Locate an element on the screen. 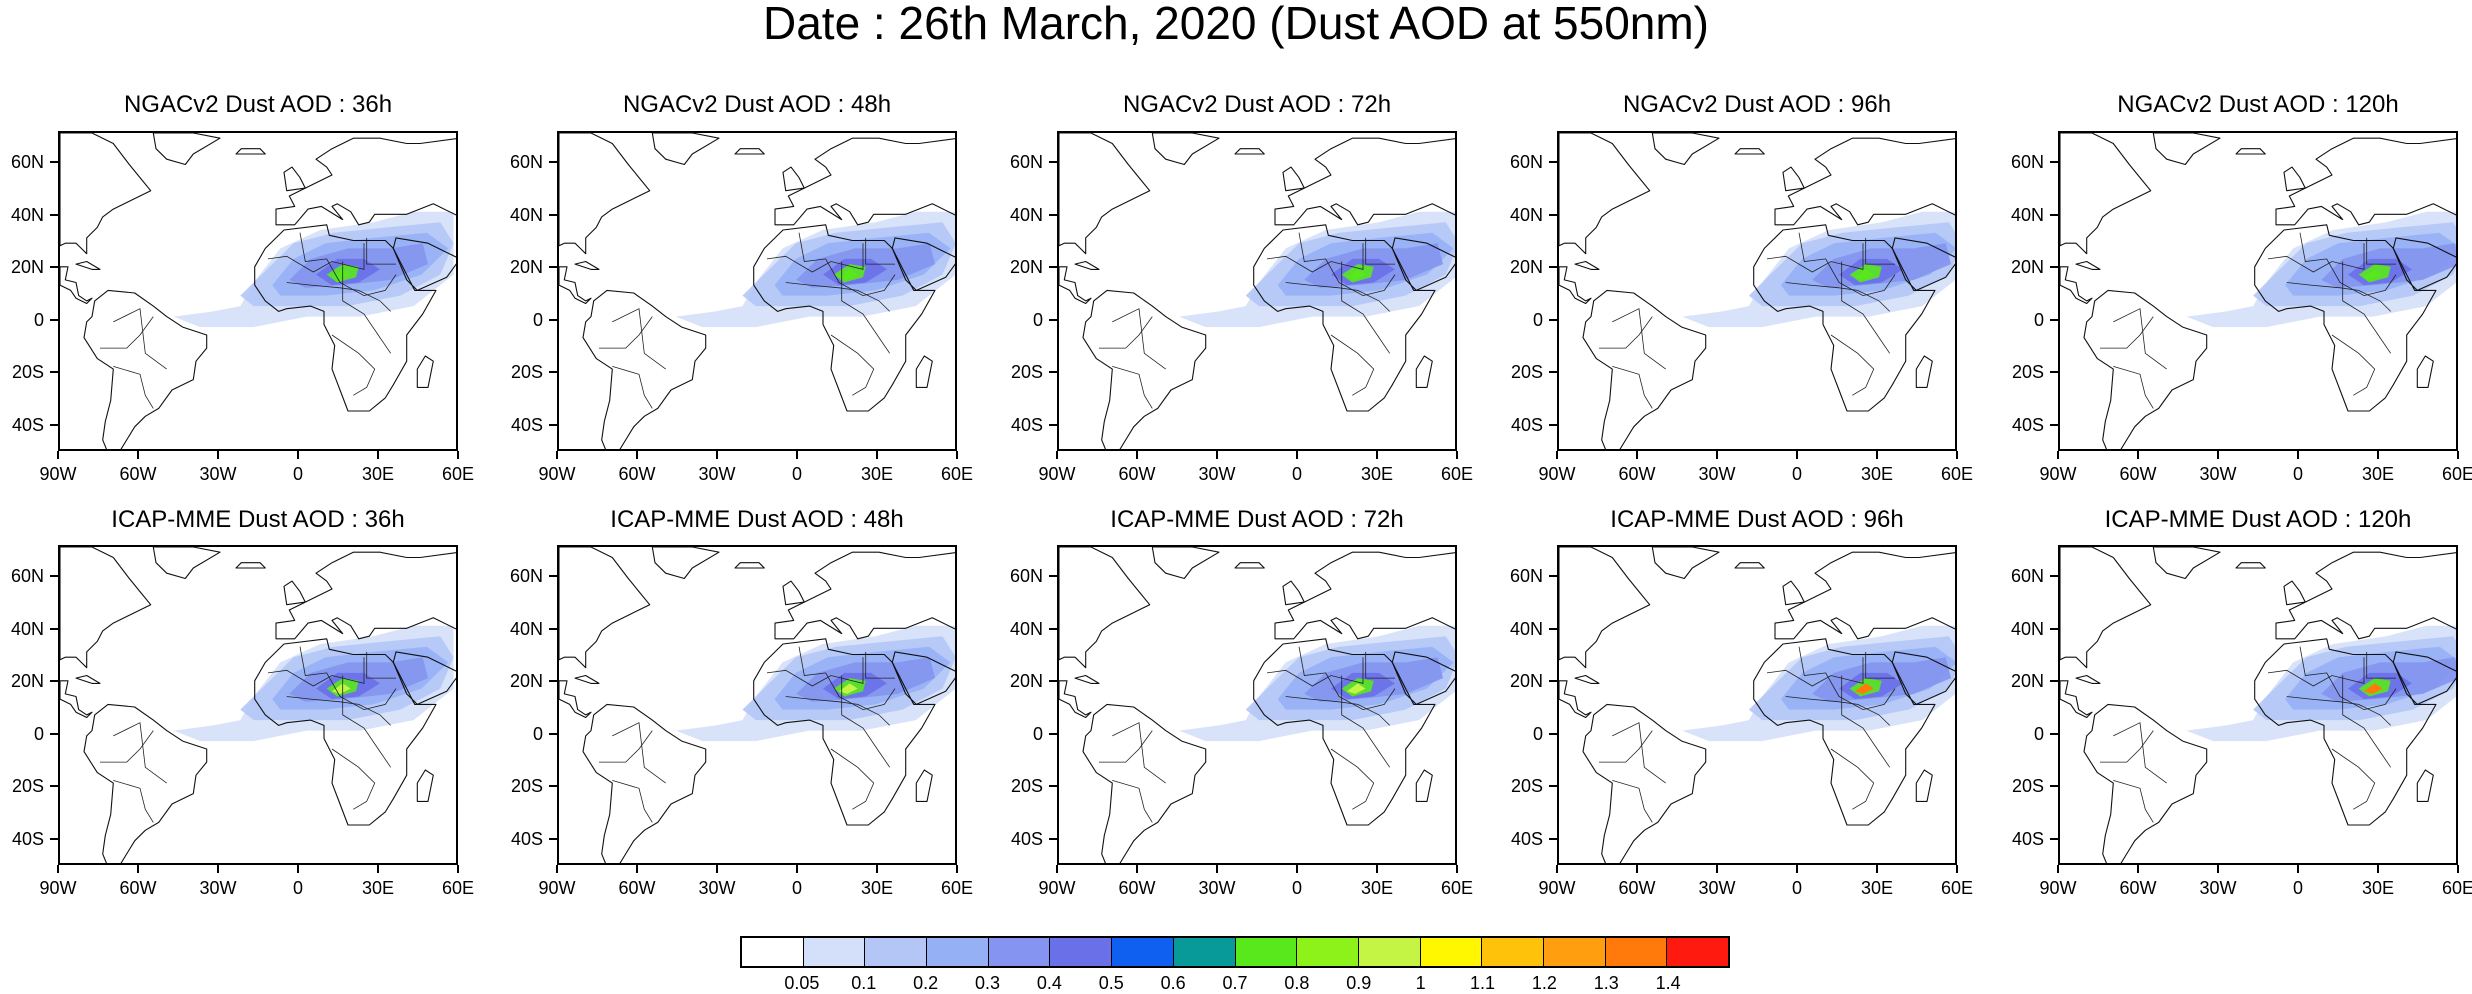  colorbar-label: 0.9 is located at coordinates (1359, 983).